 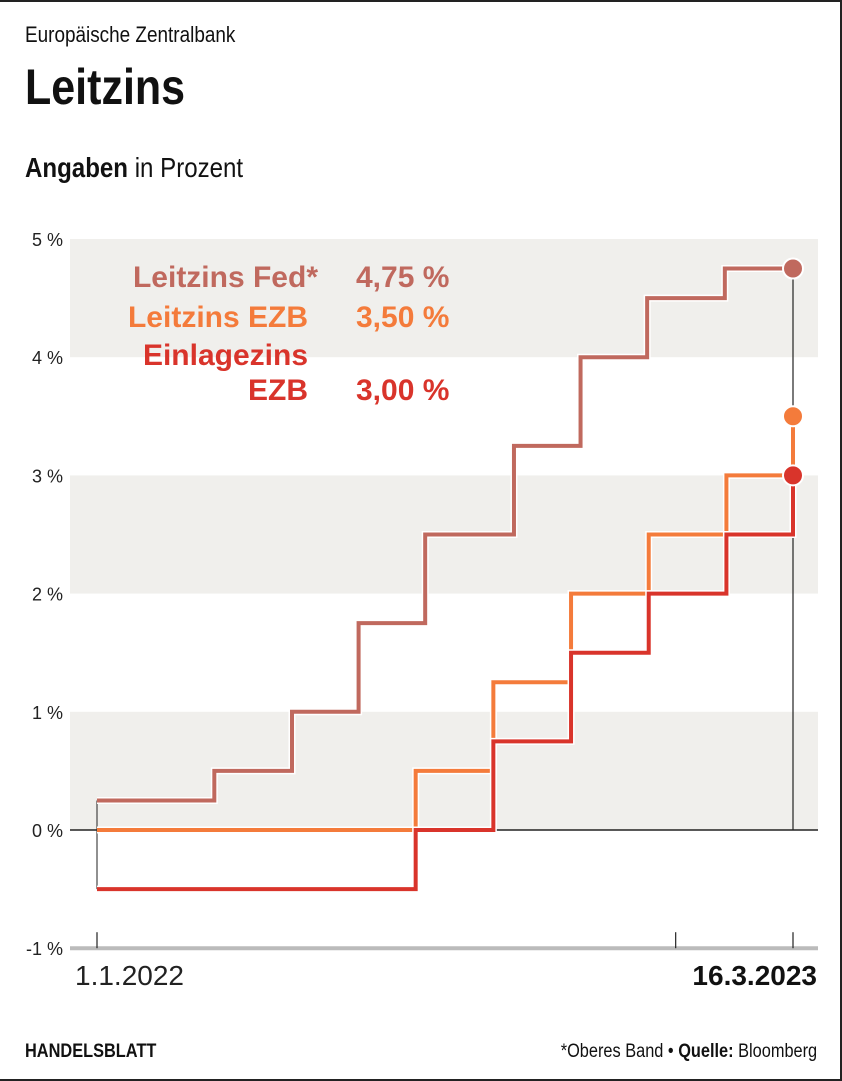 What do you see at coordinates (47, 358) in the screenshot?
I see `y-tick-label: 4 %` at bounding box center [47, 358].